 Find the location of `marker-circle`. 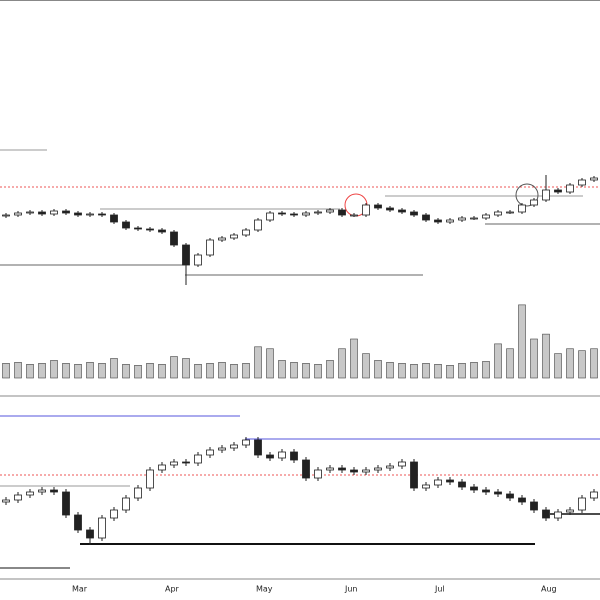

marker-circle is located at coordinates (527, 195).